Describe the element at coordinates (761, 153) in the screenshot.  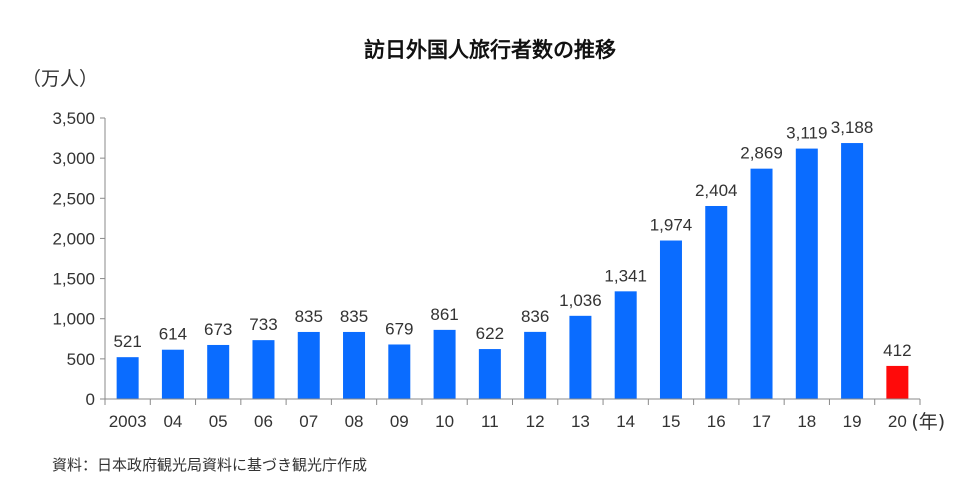
I see `data-label-17: 2,869` at that location.